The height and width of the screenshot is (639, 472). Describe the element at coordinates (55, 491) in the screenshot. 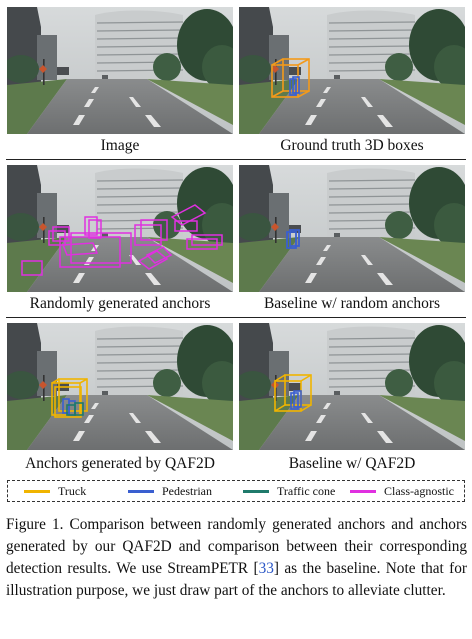

I see `legend-item-truck: Truck` at that location.